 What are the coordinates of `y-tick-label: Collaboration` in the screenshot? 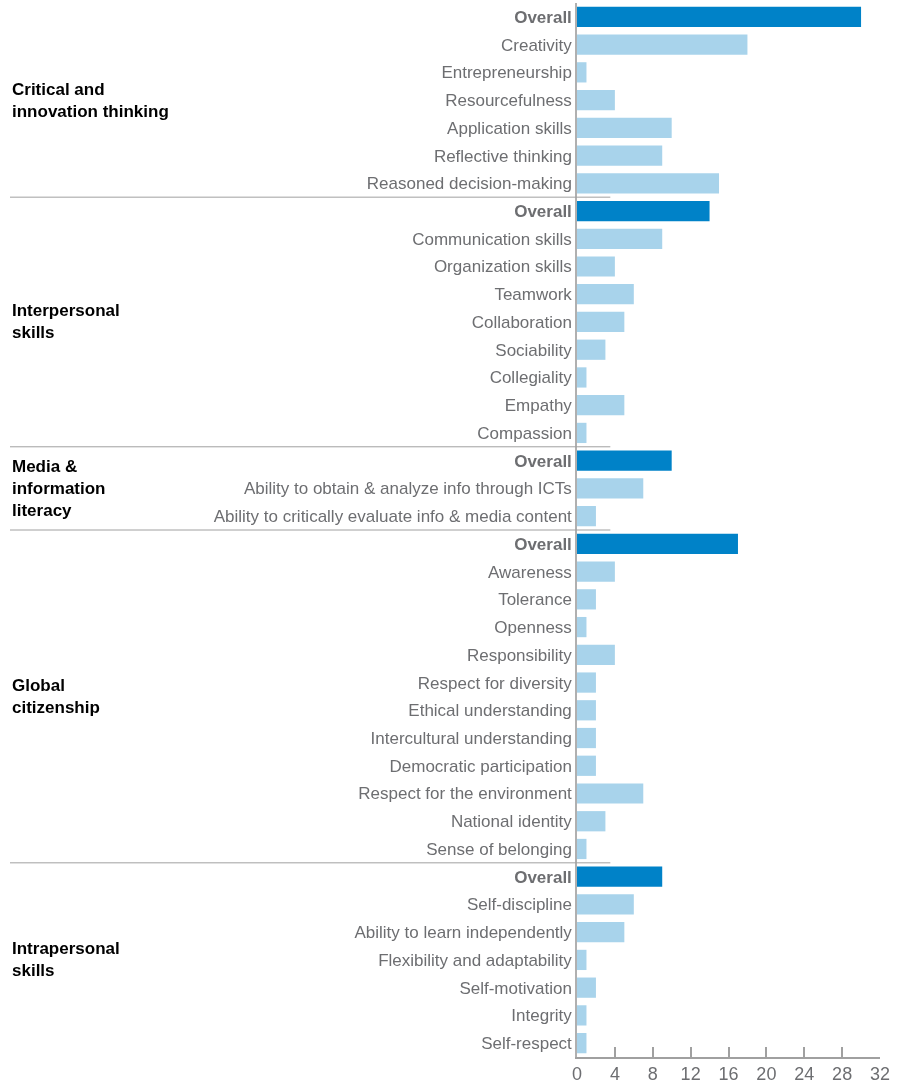 It's located at (521, 322).